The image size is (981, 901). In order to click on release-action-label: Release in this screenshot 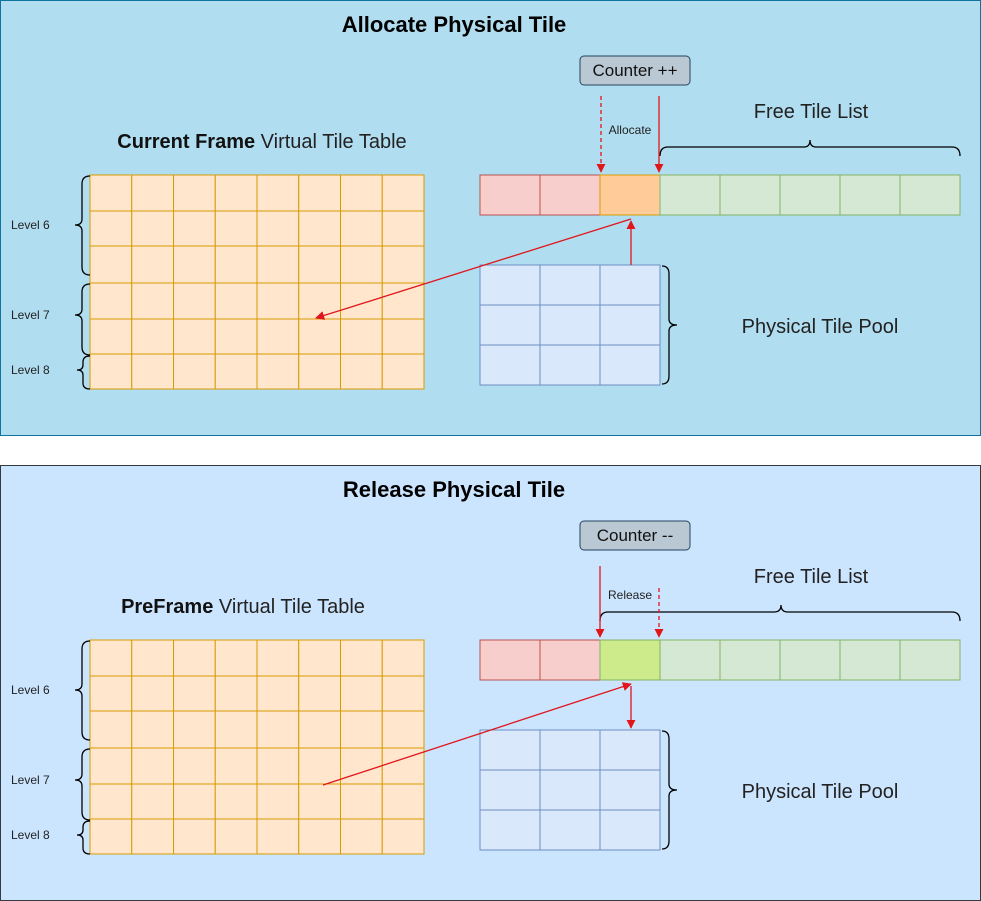, I will do `click(630, 595)`.